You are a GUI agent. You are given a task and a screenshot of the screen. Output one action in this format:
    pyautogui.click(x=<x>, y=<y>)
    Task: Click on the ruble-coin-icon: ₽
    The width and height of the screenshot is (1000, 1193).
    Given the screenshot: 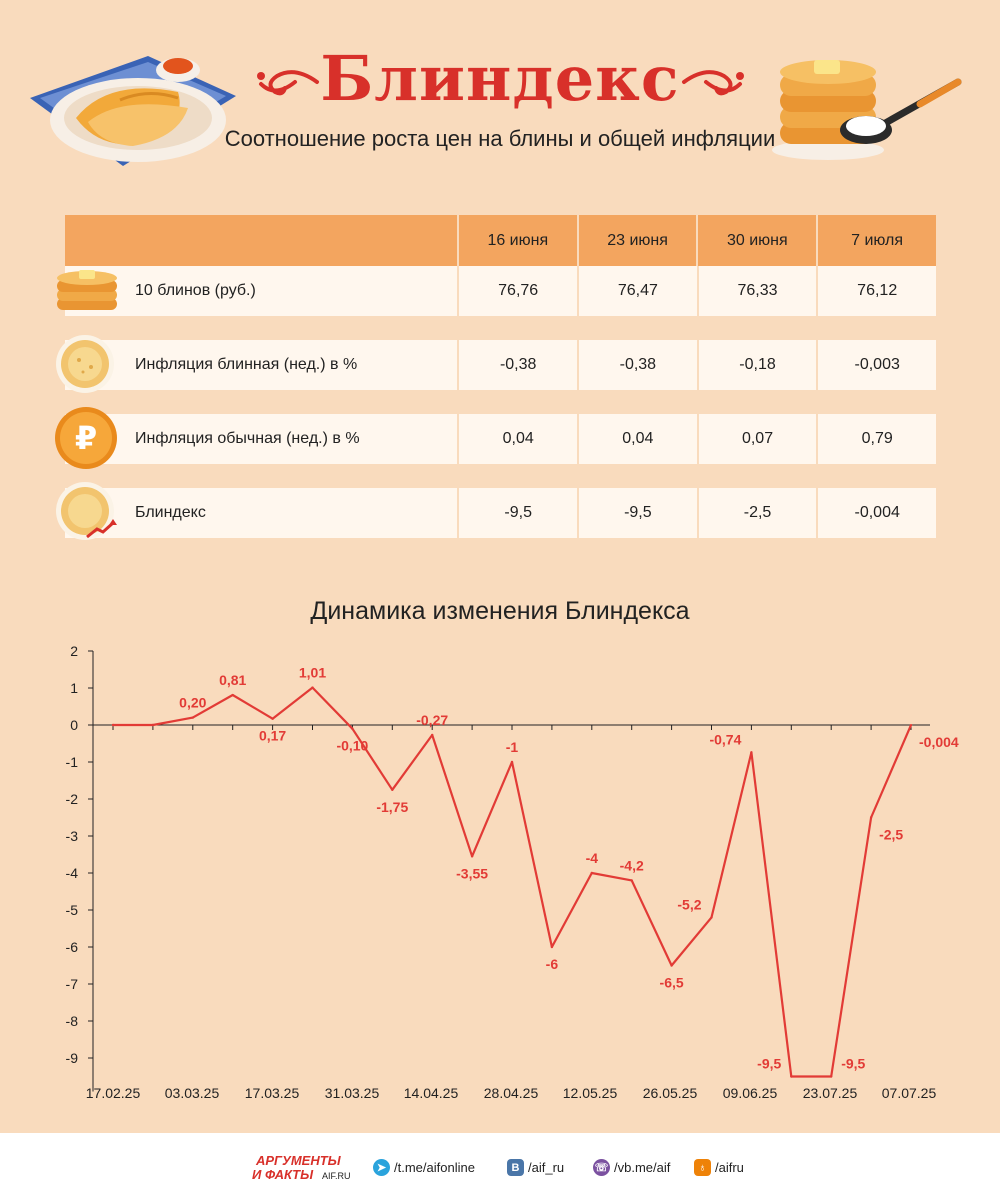 What is the action you would take?
    pyautogui.click(x=86, y=438)
    